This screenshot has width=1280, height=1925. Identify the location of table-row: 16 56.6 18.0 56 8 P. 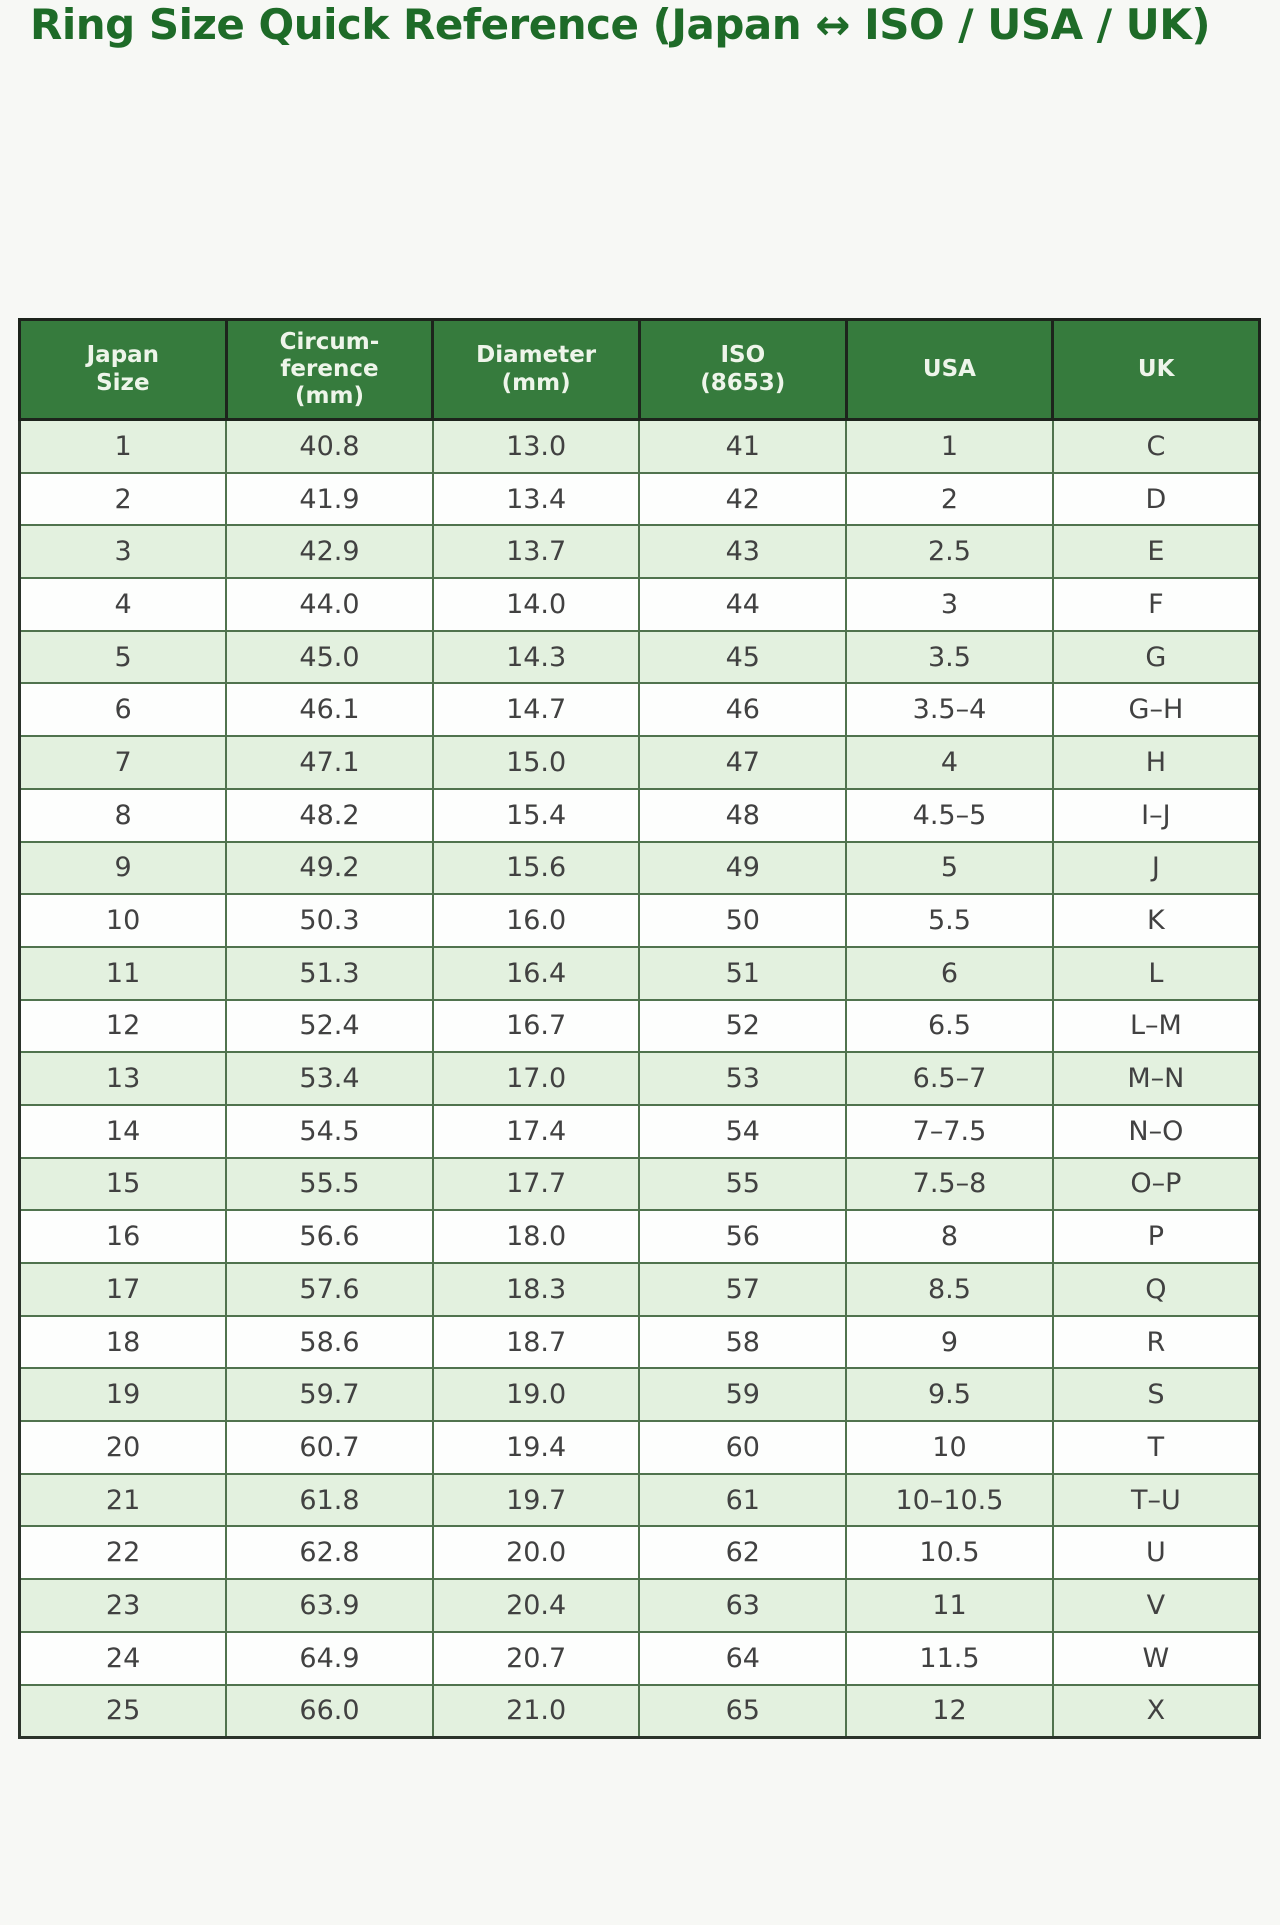
(639, 1236).